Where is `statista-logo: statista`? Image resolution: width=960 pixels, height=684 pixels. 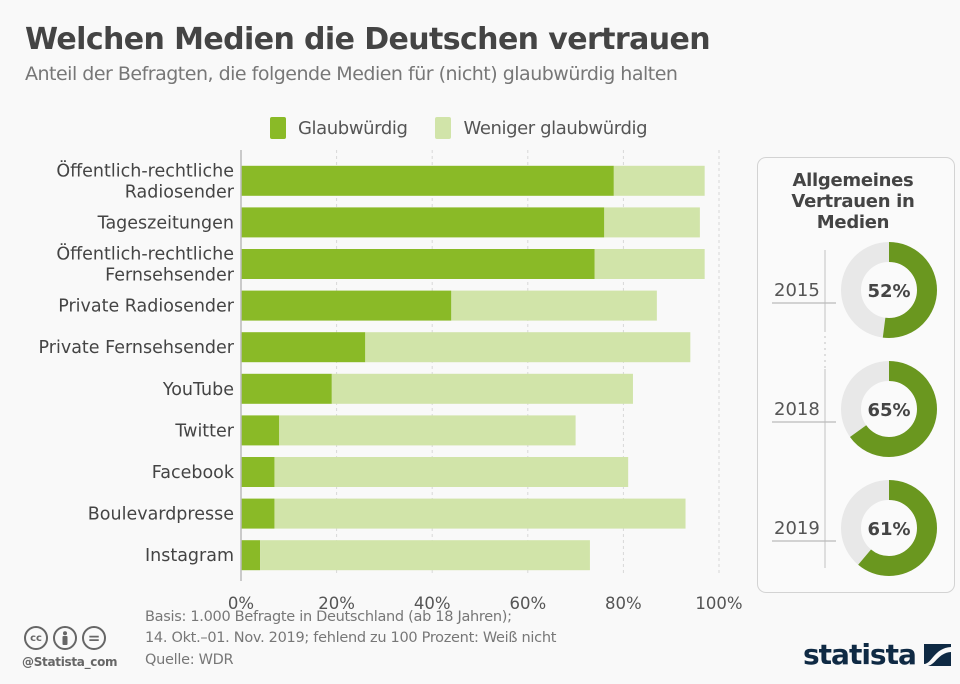
statista-logo: statista is located at coordinates (877, 654).